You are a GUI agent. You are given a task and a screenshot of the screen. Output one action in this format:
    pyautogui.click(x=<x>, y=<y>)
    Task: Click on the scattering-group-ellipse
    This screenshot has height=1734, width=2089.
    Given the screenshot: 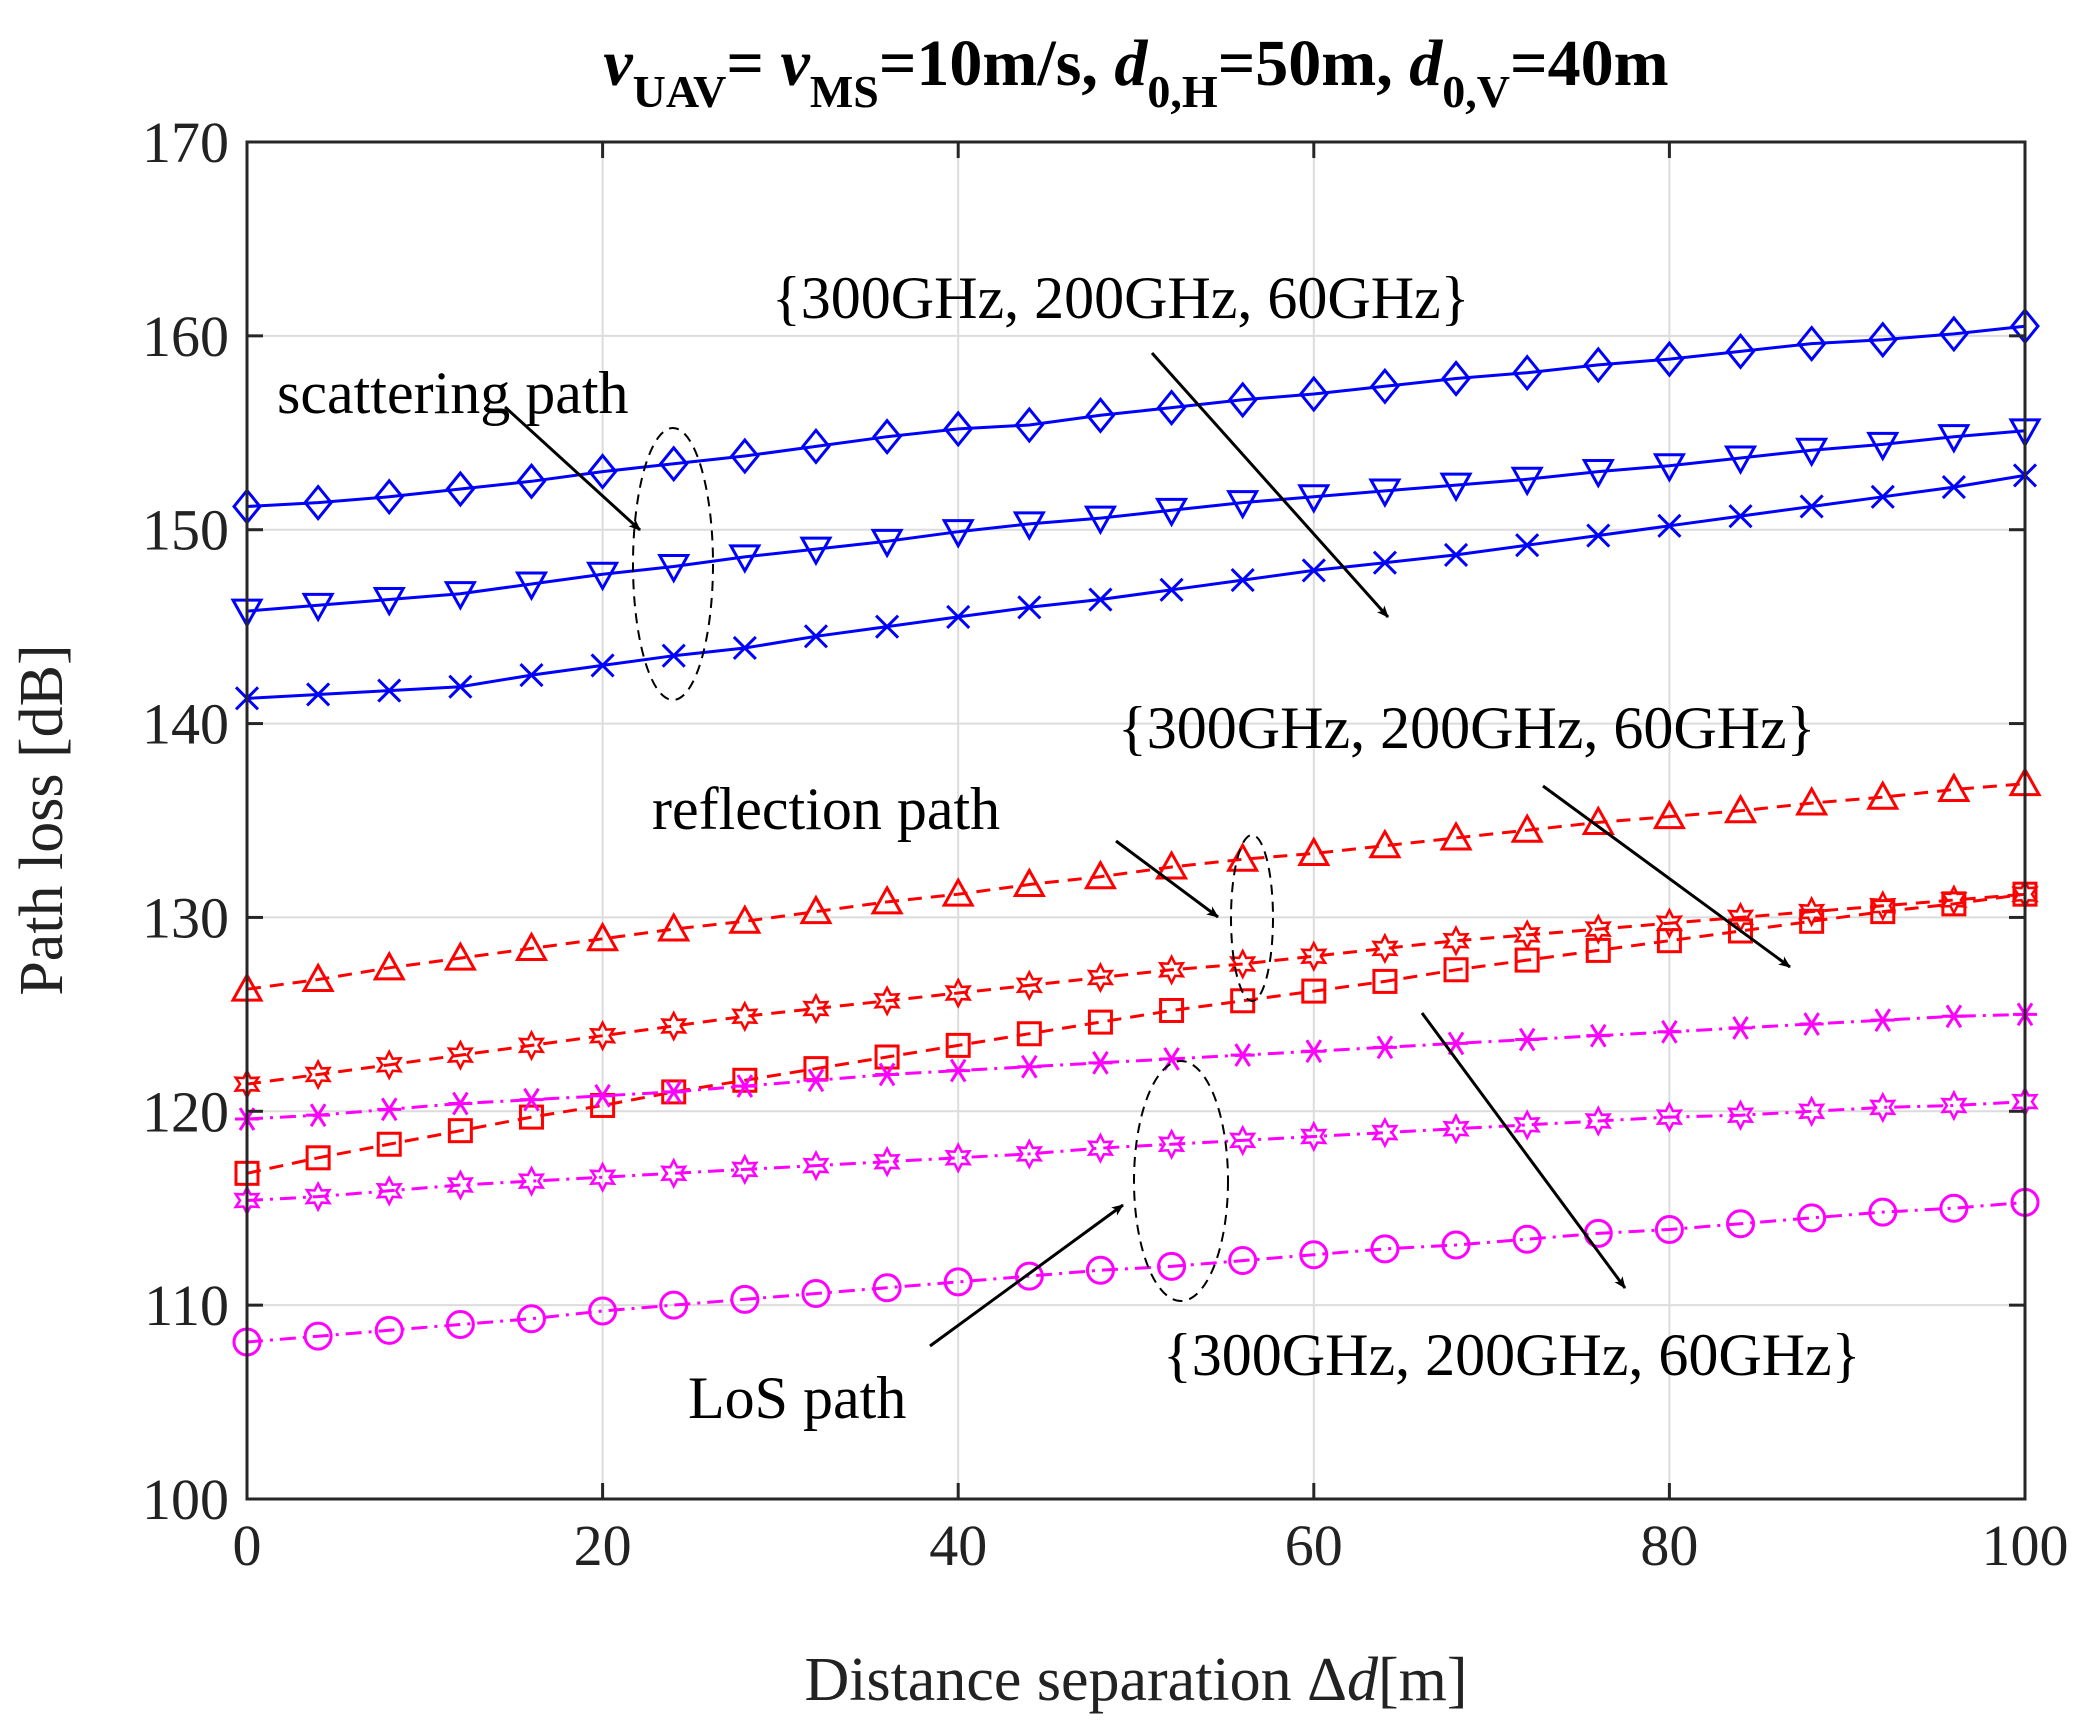 What is the action you would take?
    pyautogui.click(x=673, y=564)
    